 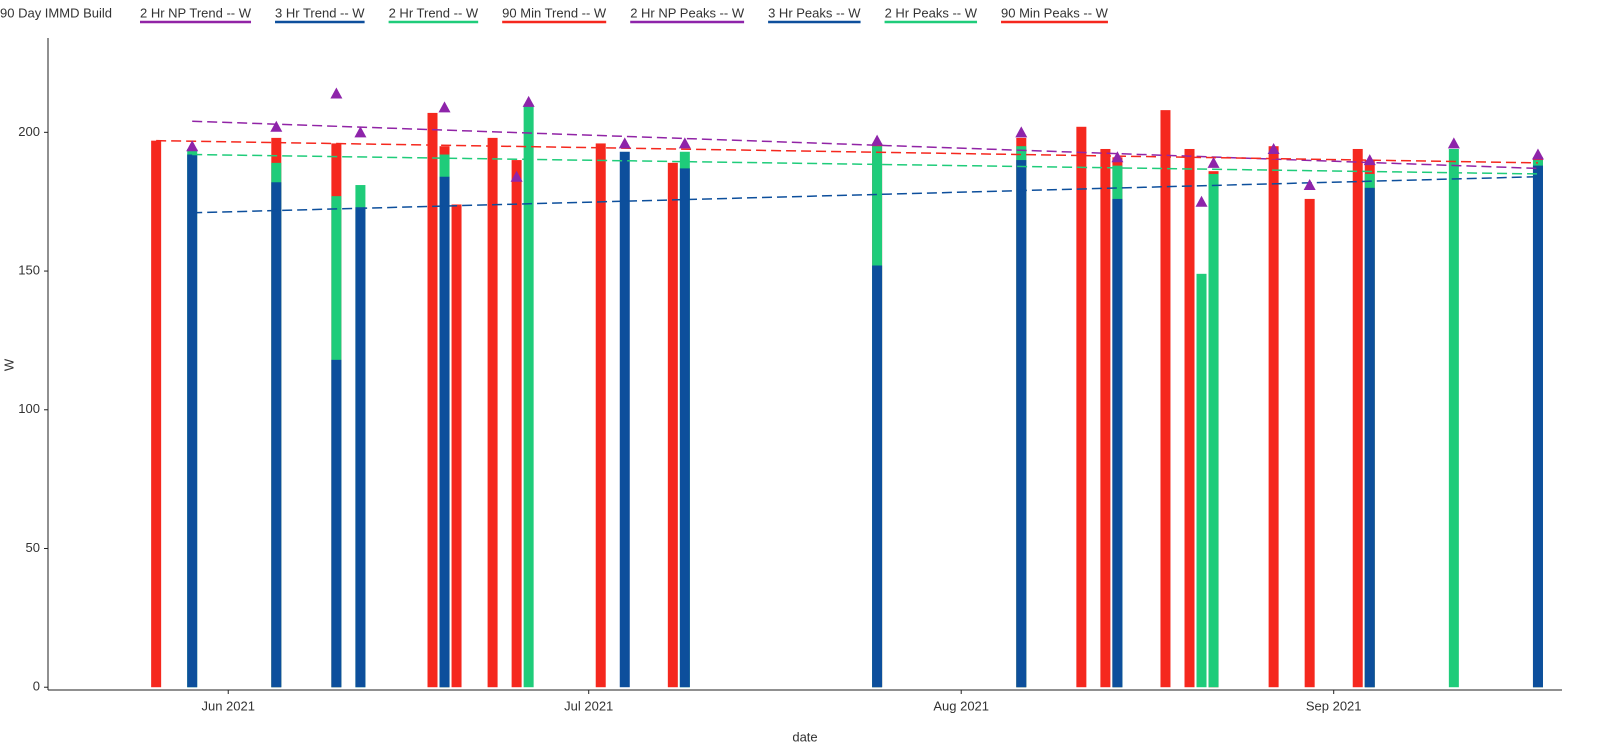 I want to click on legend-label: 2 Hr Trend -- W, so click(x=434, y=12).